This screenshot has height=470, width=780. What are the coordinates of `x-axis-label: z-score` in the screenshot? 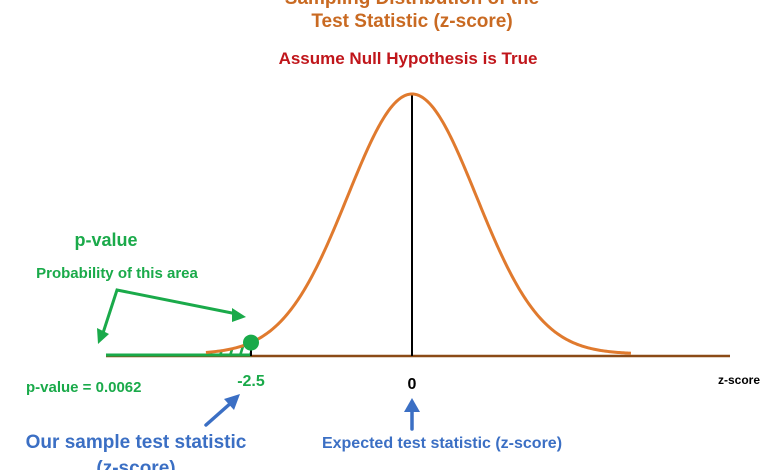 It's located at (739, 380).